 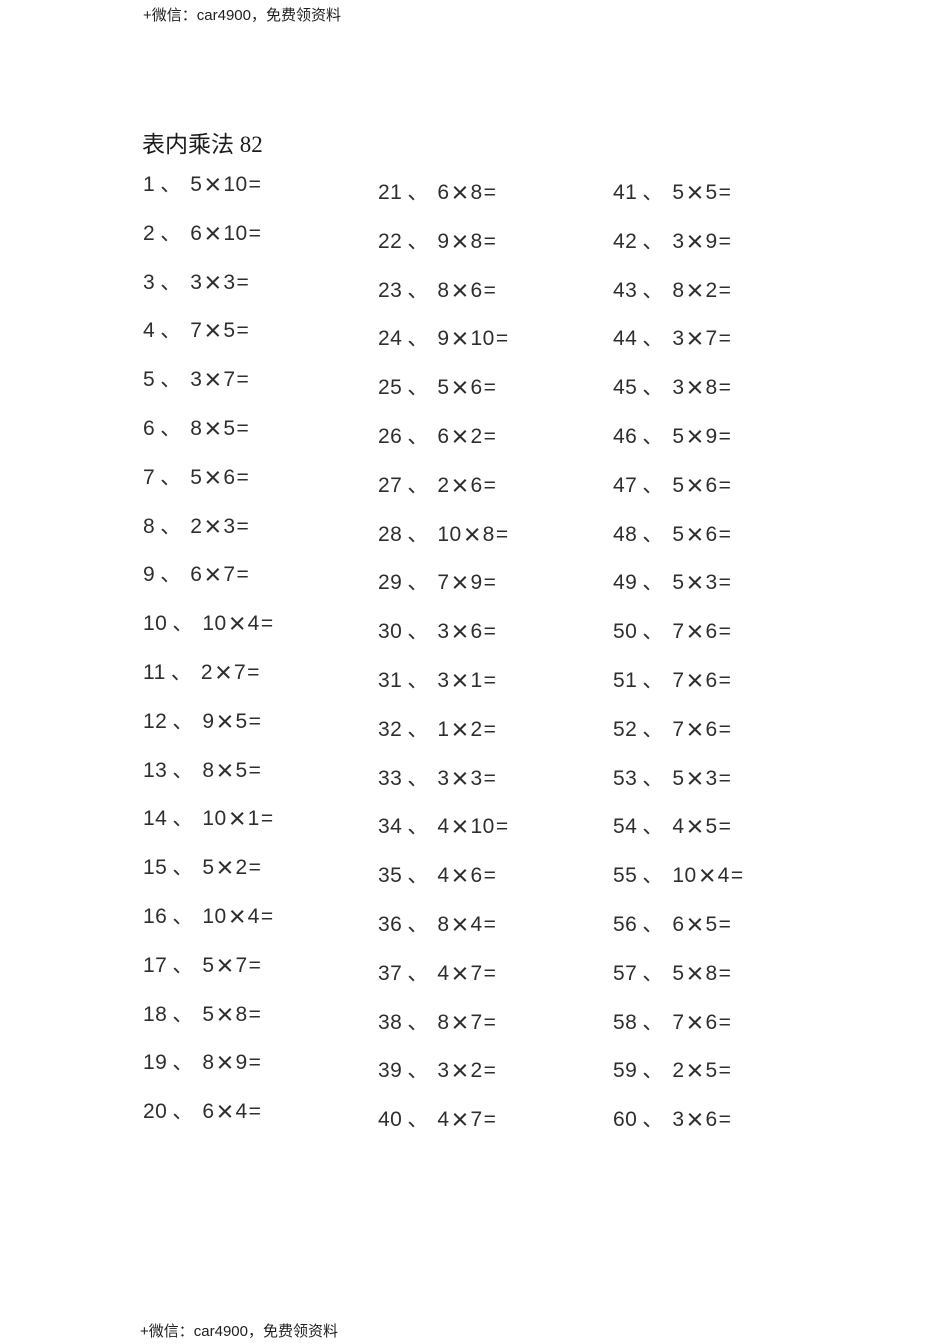 I want to click on operand-b: 3, so click(x=229, y=282).